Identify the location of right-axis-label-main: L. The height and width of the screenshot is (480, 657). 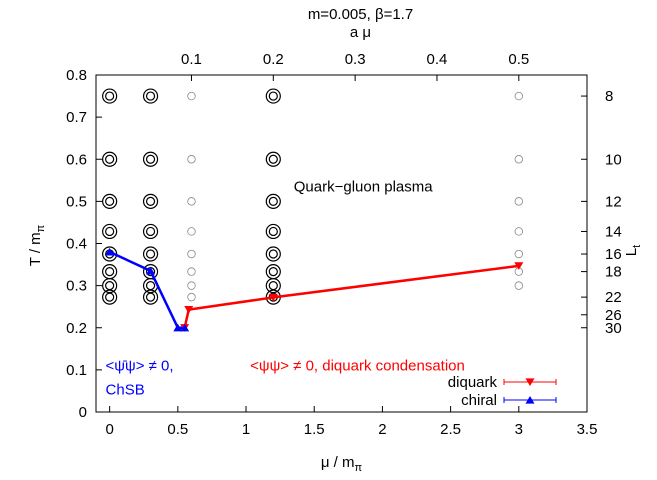
(631, 252).